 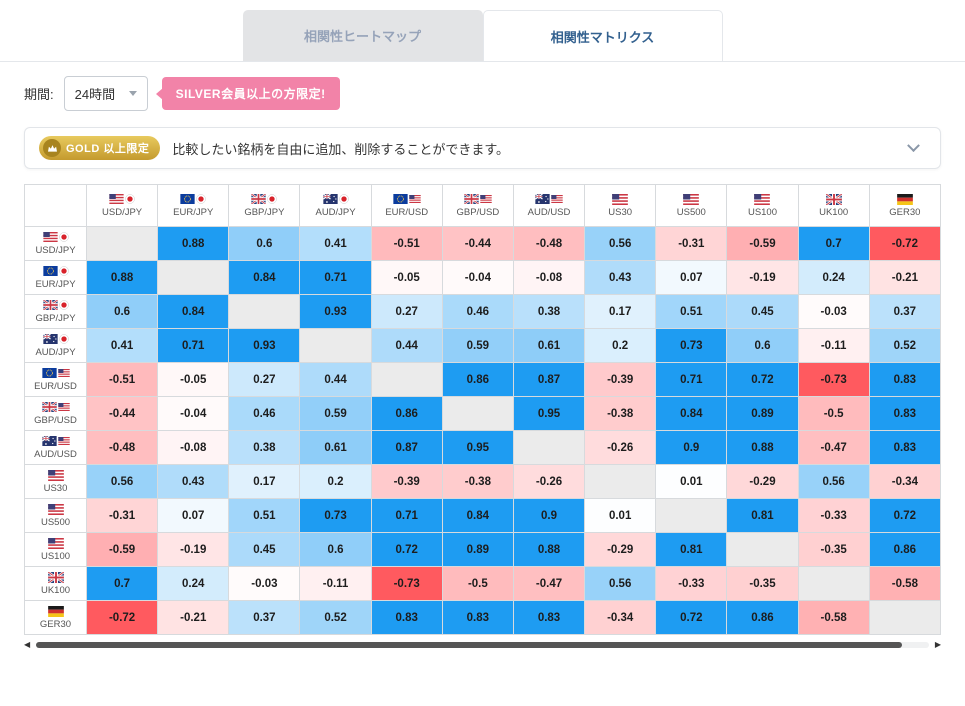 I want to click on column-header-US500: US500, so click(x=691, y=205).